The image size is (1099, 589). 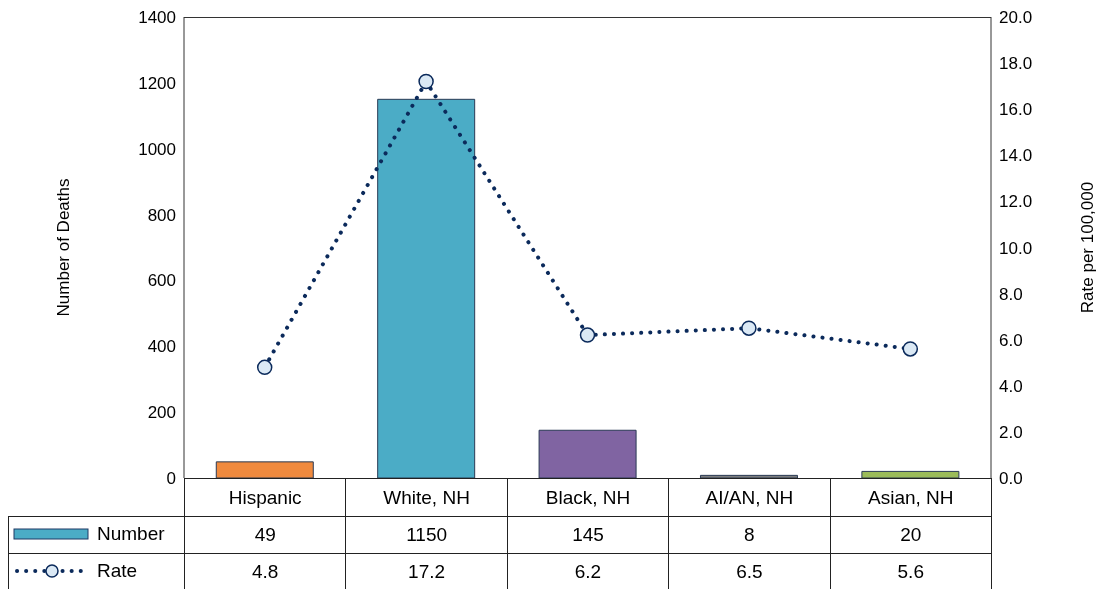 I want to click on y2-tick-label: 2.0, so click(x=1011, y=432).